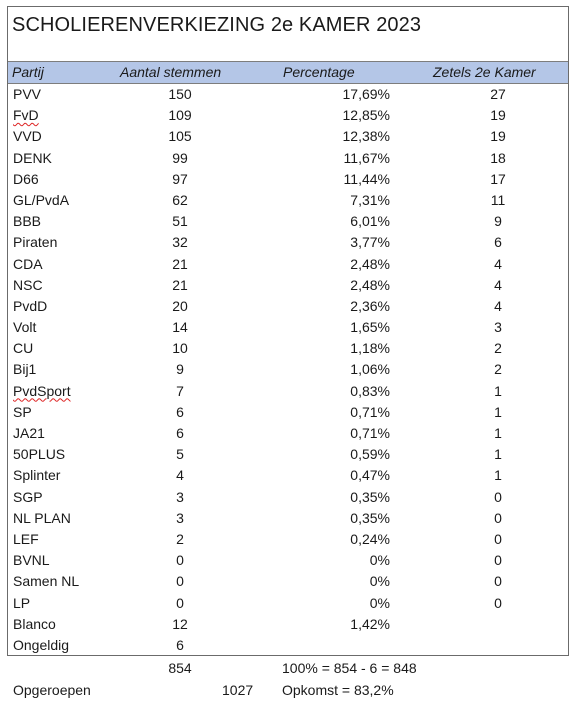  I want to click on party-cell: LEF, so click(26, 538).